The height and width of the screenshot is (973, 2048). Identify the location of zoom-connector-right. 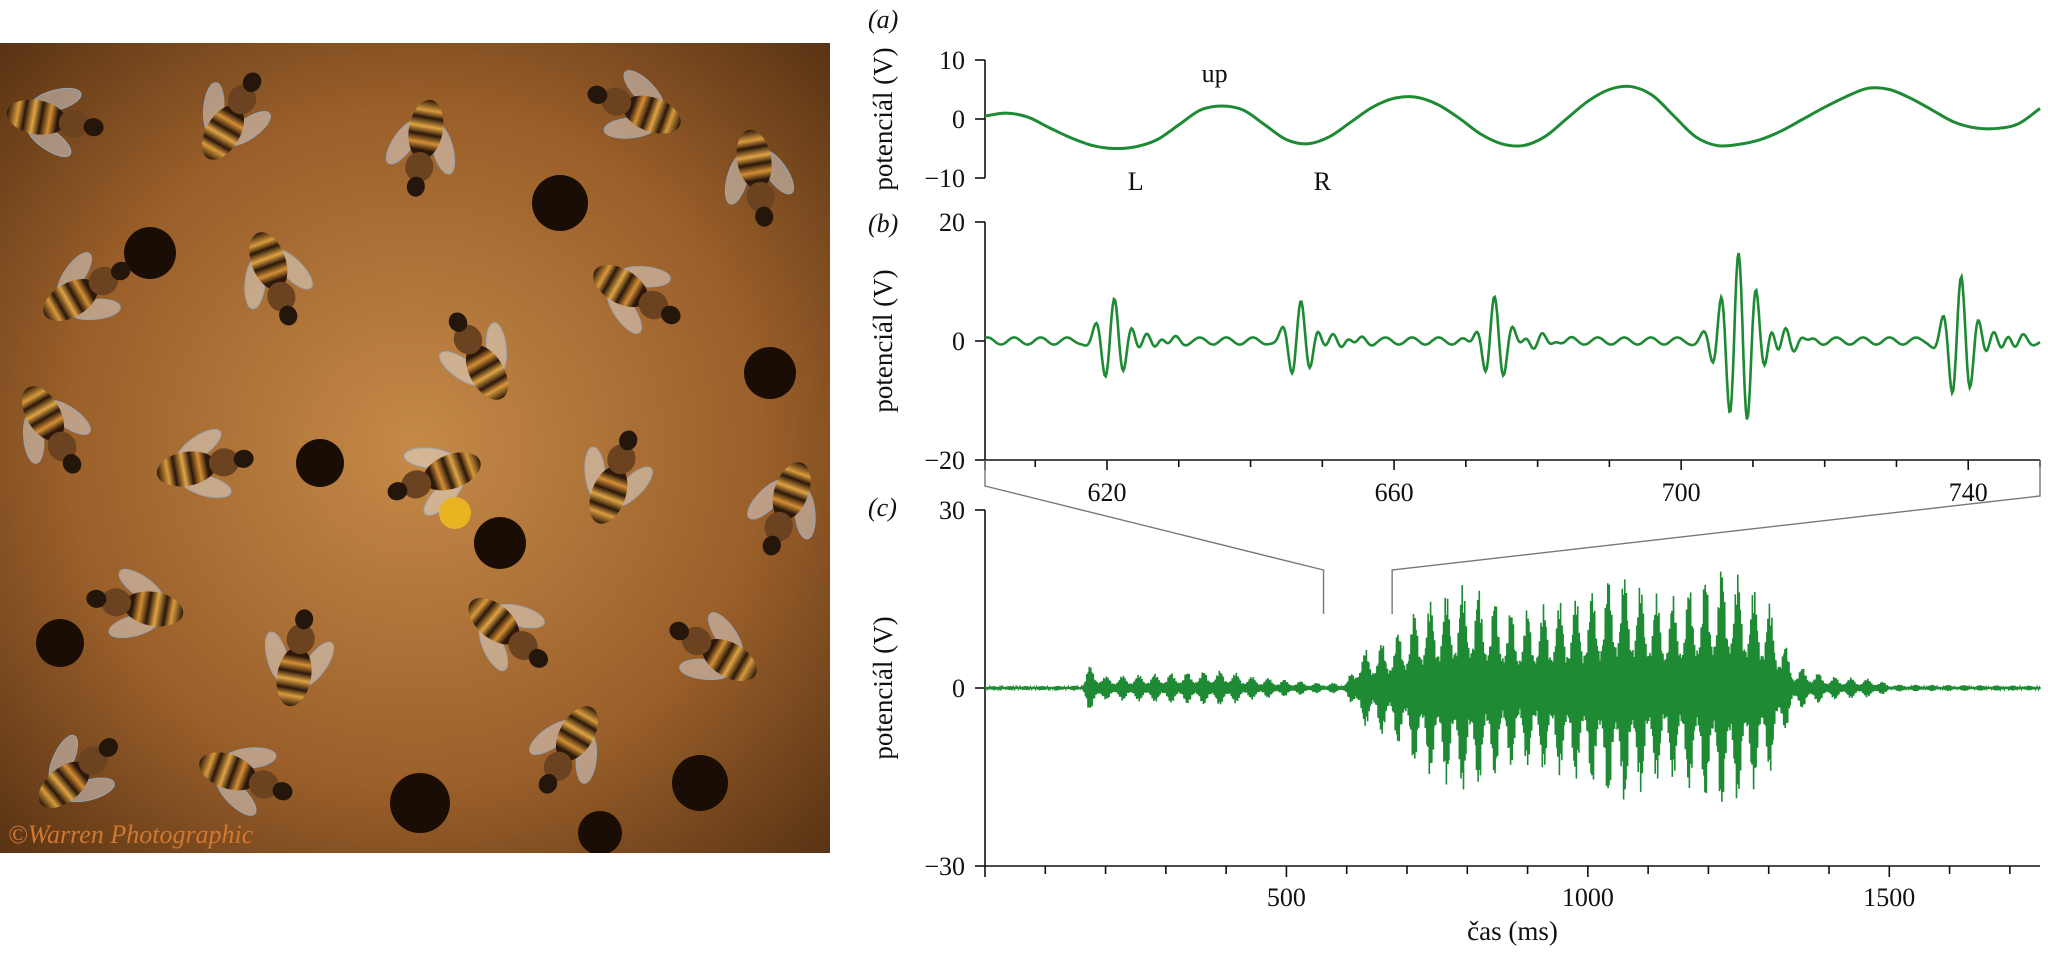
(1716, 537).